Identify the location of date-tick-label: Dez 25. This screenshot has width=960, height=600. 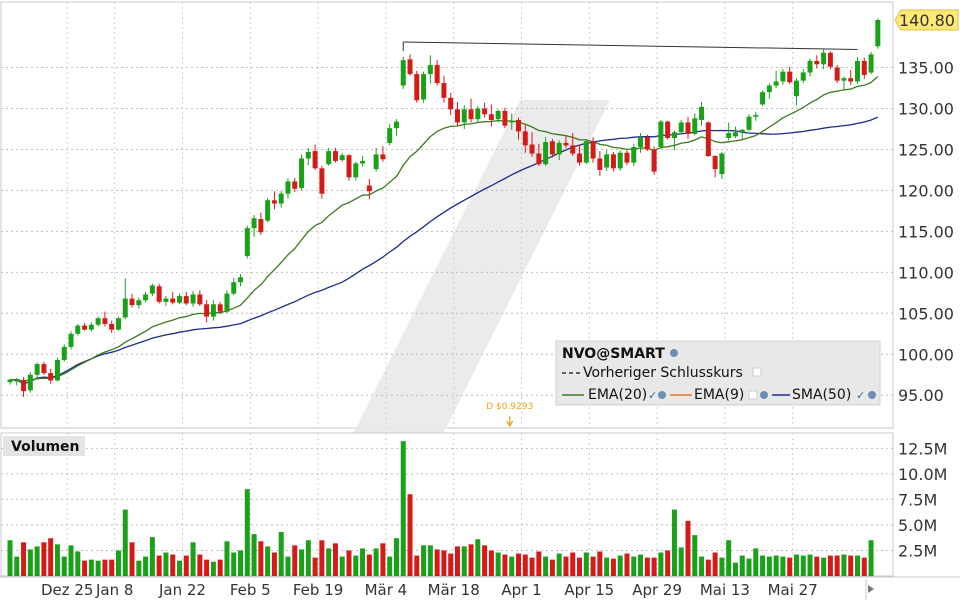
(67, 590).